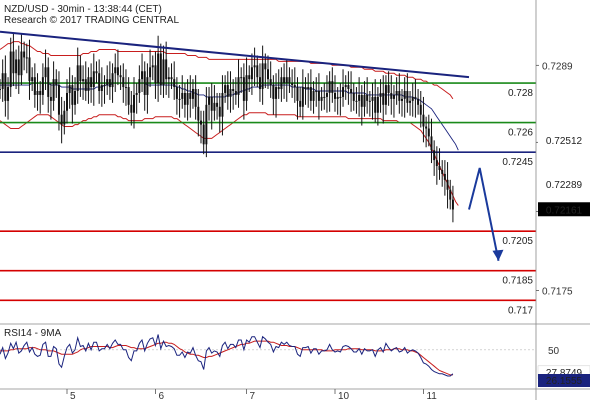 Image resolution: width=590 pixels, height=400 pixels. I want to click on rsi-line, so click(227, 355).